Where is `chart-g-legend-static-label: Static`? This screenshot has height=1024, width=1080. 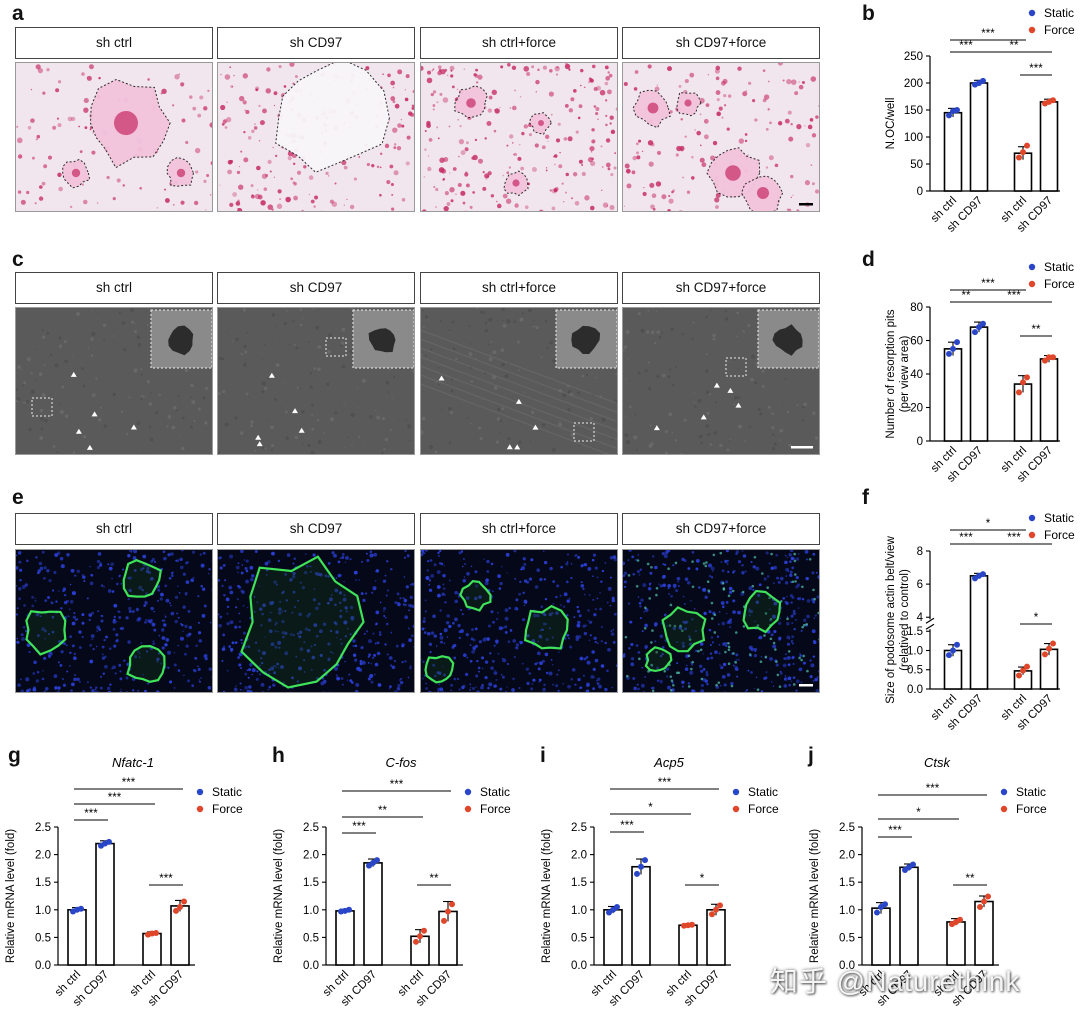
chart-g-legend-static-label: Static is located at coordinates (227, 792).